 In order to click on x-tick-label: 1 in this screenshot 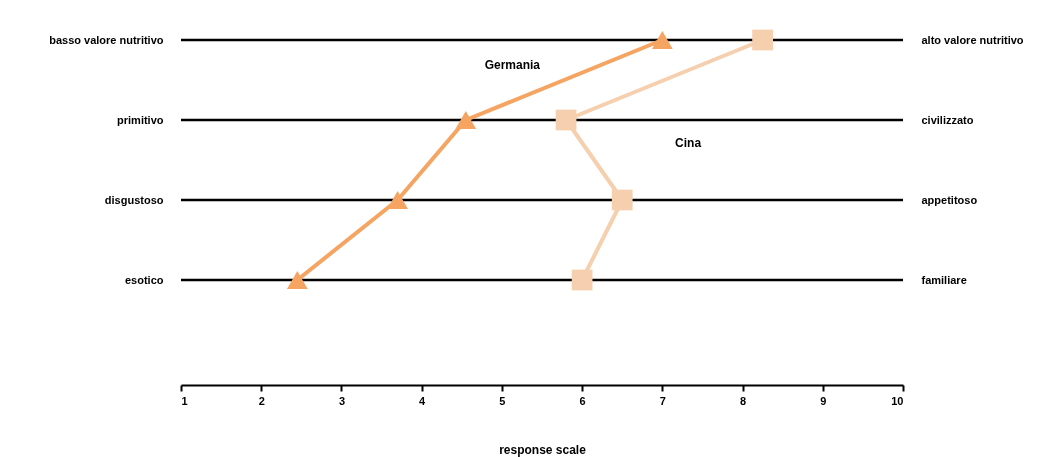, I will do `click(184, 400)`.